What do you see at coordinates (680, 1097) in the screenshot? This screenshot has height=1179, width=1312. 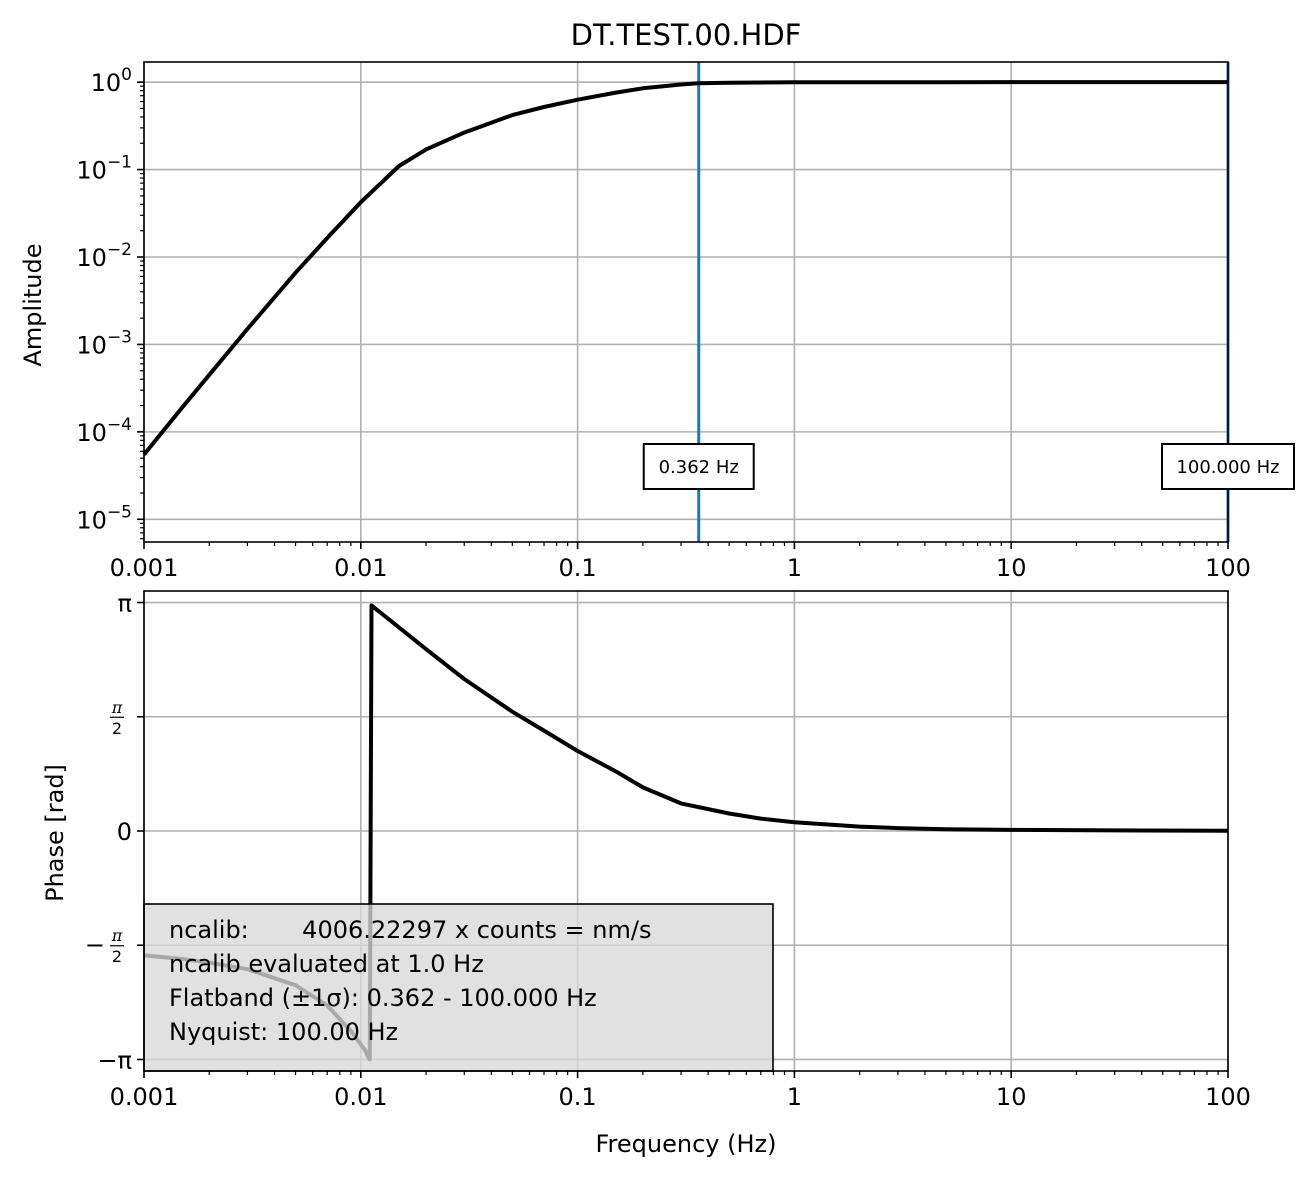 I see `phase-x-tick-labels: 0.001 0.01 0.1 1 10 100` at bounding box center [680, 1097].